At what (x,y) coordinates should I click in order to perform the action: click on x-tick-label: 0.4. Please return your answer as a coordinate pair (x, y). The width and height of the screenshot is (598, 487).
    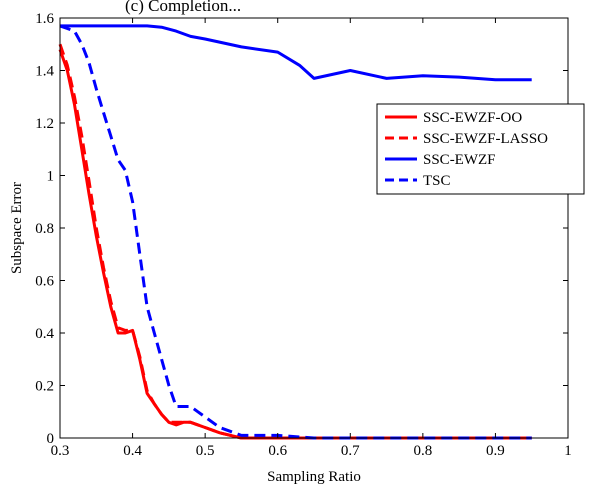
    Looking at the image, I should click on (132, 451).